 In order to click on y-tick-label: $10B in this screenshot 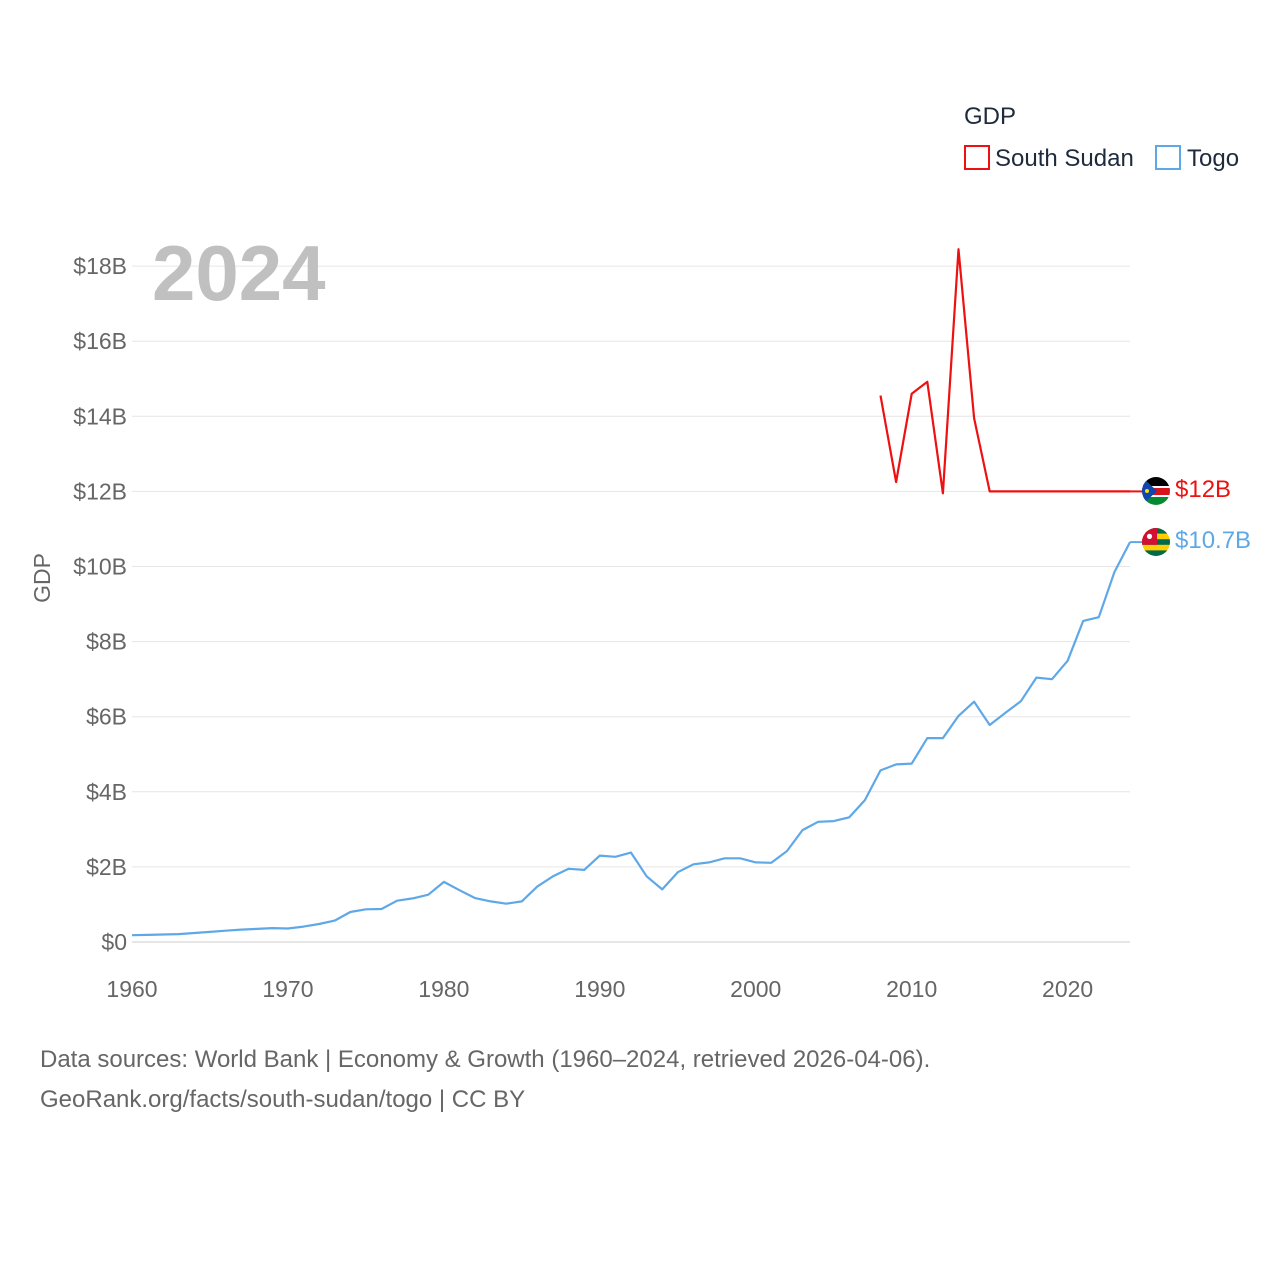, I will do `click(100, 567)`.